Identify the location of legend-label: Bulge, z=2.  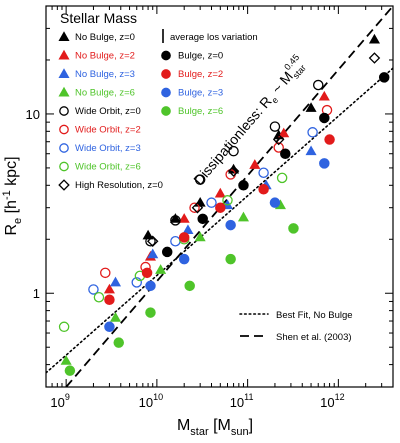
(200, 74).